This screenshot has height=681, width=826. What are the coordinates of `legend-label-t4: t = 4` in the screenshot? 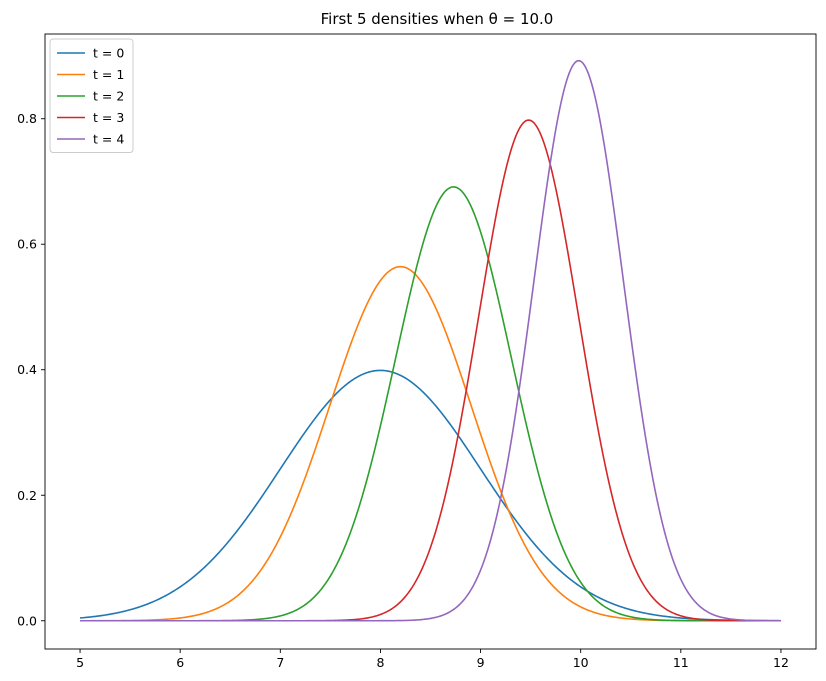 It's located at (108, 139).